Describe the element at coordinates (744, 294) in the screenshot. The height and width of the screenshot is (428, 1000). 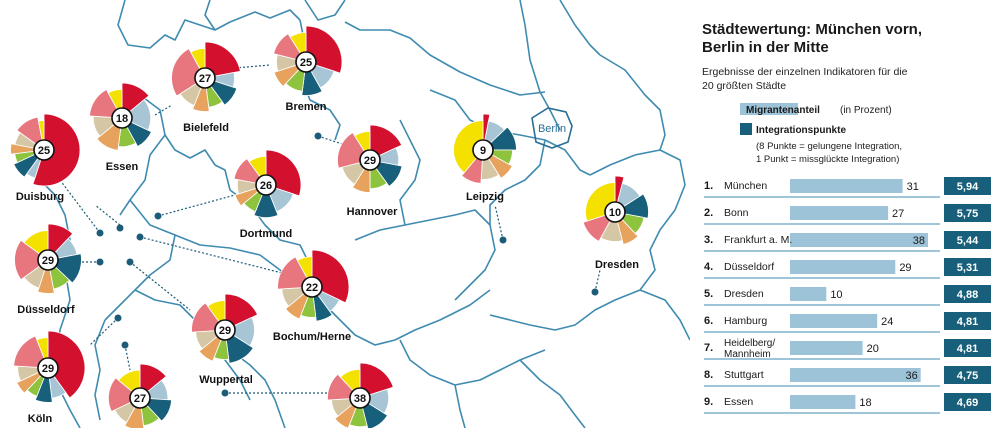
I see `city-label: Dresden` at that location.